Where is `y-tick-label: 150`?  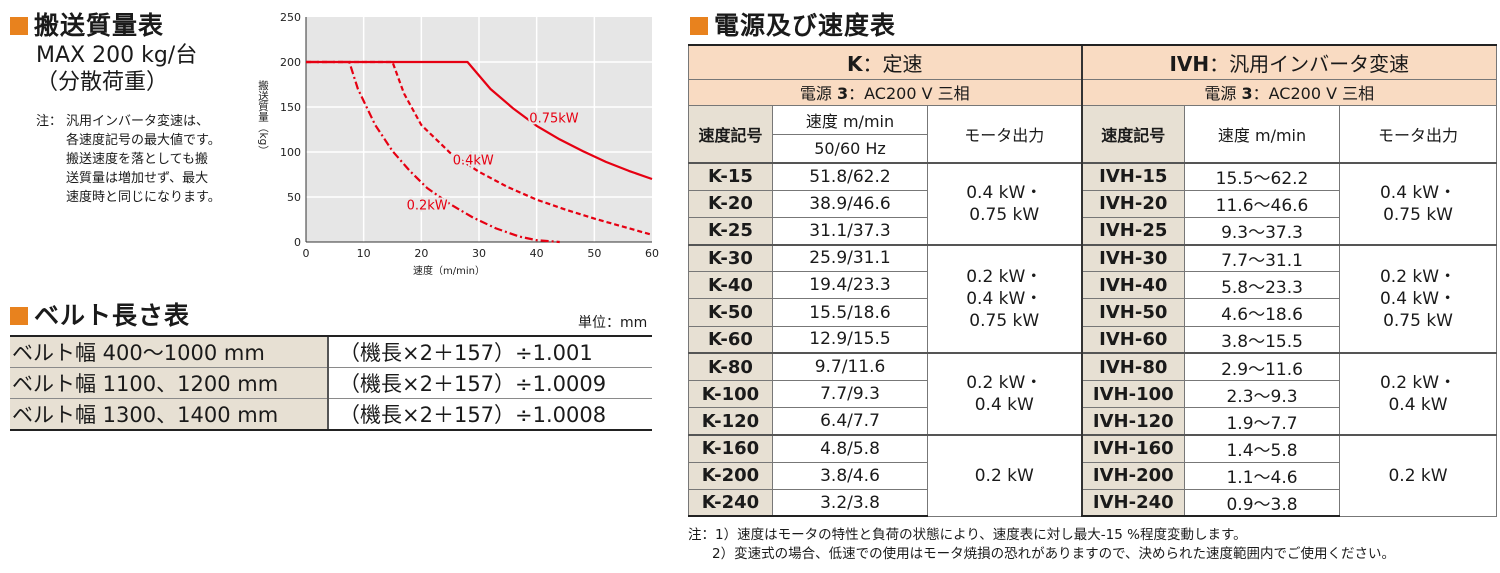
y-tick-label: 150 is located at coordinates (290, 107).